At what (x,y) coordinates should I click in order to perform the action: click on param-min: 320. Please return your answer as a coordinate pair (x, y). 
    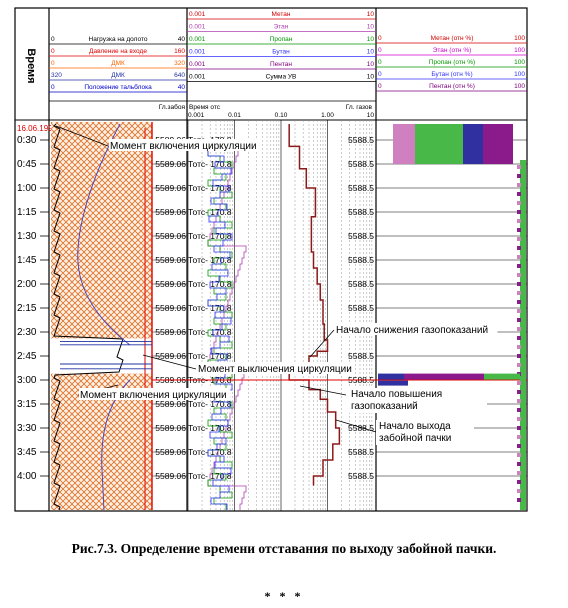
    Looking at the image, I should click on (56, 75).